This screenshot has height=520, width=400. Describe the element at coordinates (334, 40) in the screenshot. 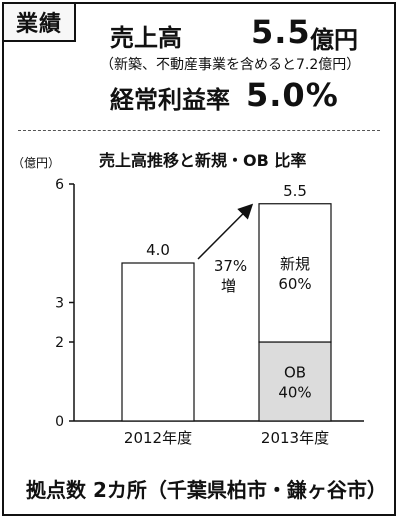

I see `sales-unit: 億円` at that location.